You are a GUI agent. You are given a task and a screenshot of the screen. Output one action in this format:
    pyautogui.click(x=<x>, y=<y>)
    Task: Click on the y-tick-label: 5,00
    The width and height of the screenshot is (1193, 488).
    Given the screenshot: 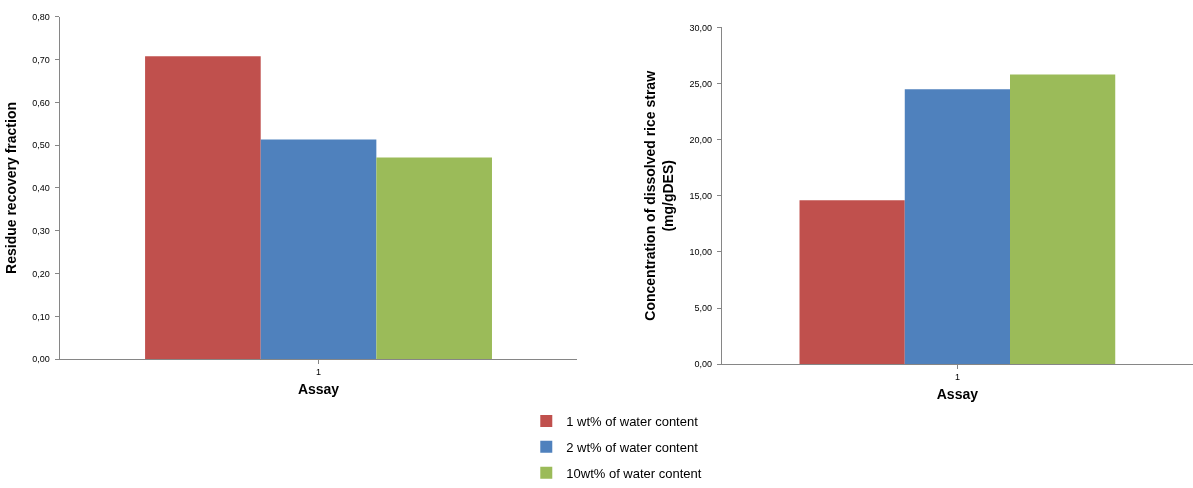 What is the action you would take?
    pyautogui.click(x=703, y=308)
    